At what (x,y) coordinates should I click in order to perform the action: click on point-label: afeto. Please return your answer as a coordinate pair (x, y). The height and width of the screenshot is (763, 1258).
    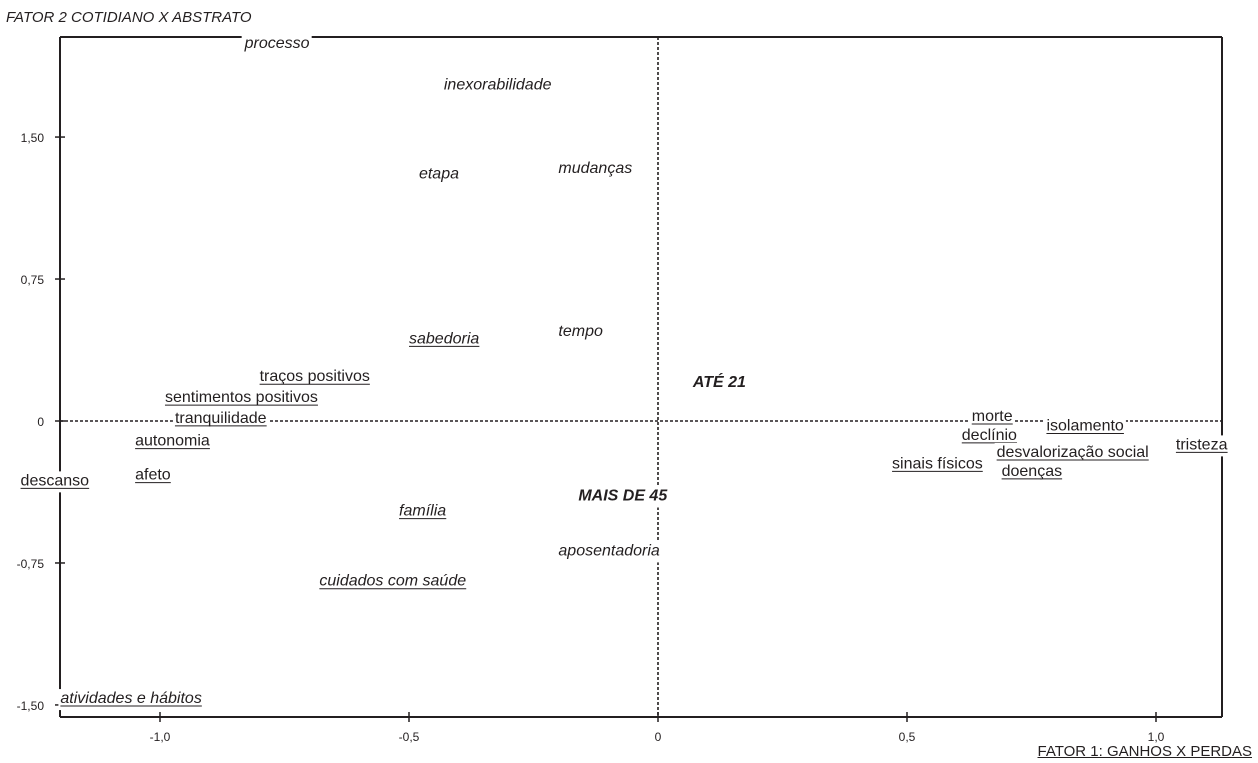
    Looking at the image, I should click on (153, 475).